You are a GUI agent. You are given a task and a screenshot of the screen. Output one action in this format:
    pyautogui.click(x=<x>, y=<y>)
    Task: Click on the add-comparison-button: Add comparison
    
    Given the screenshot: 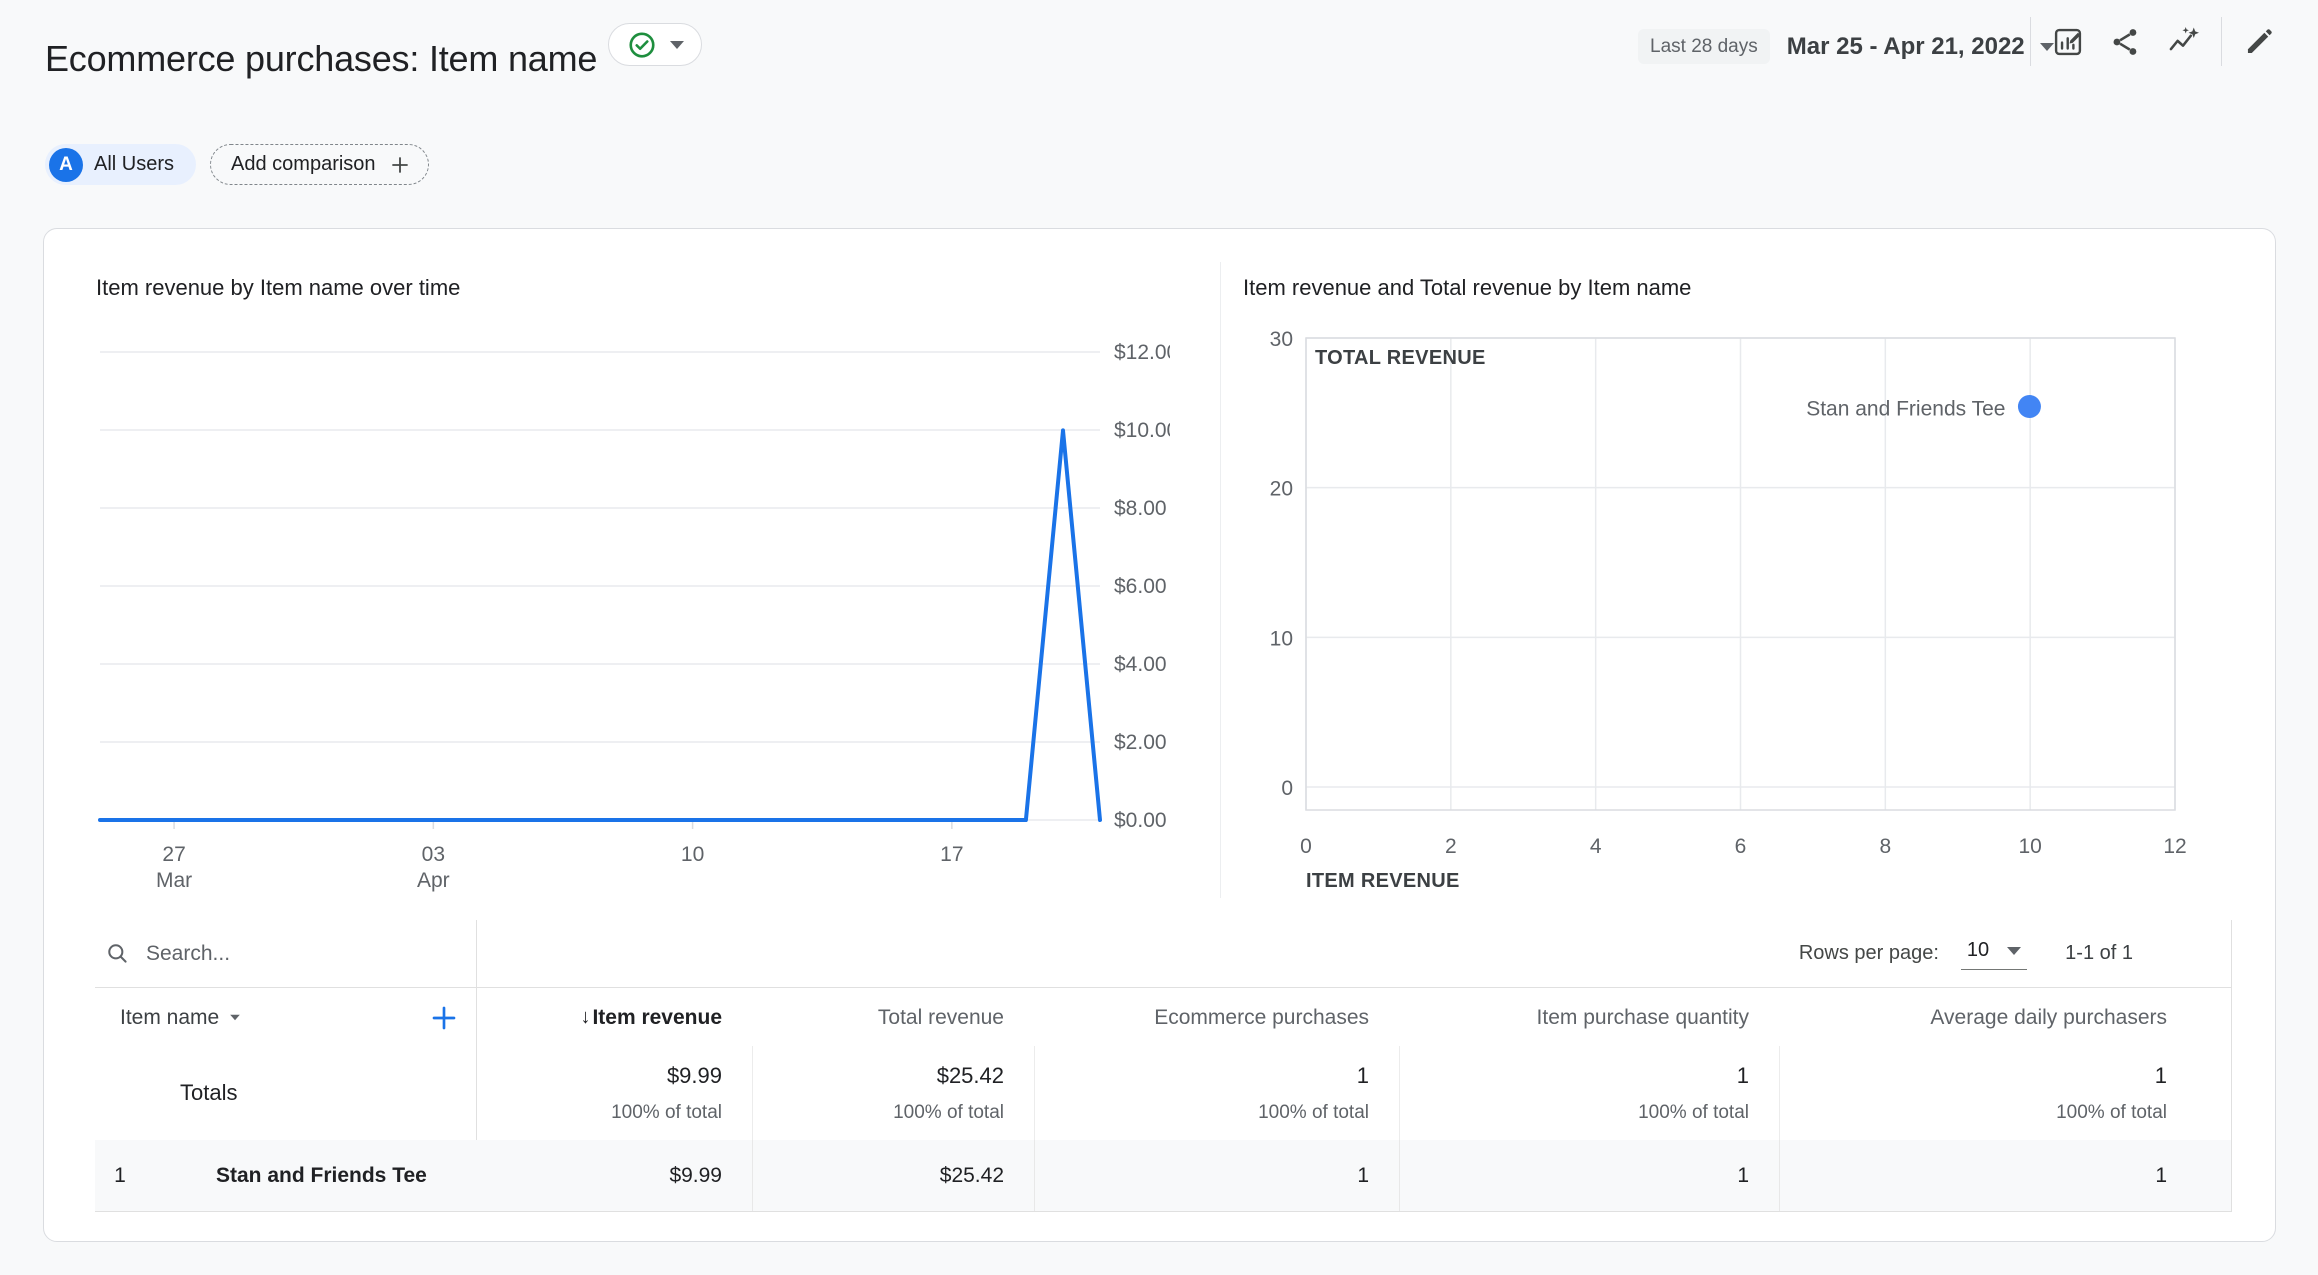 What is the action you would take?
    pyautogui.click(x=319, y=164)
    